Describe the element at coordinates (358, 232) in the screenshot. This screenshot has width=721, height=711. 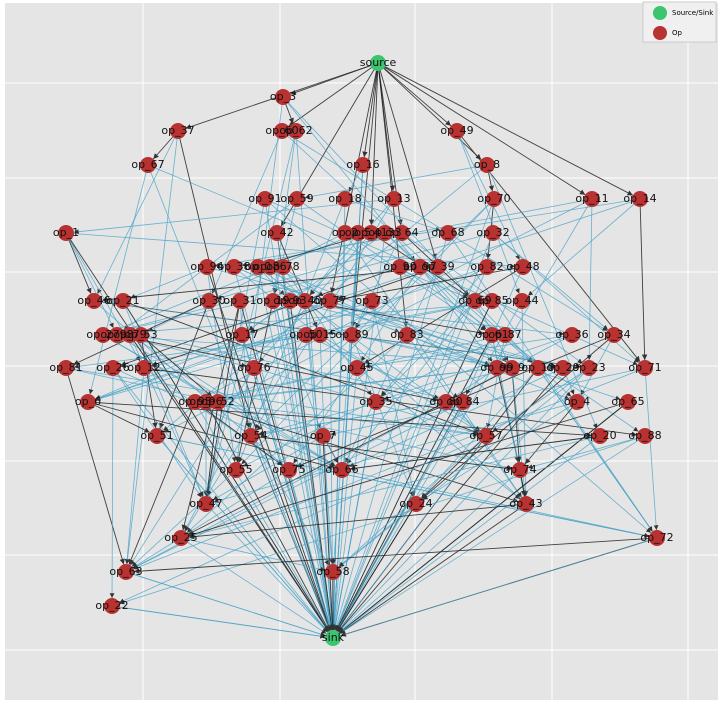
I see `node-label: op_5` at that location.